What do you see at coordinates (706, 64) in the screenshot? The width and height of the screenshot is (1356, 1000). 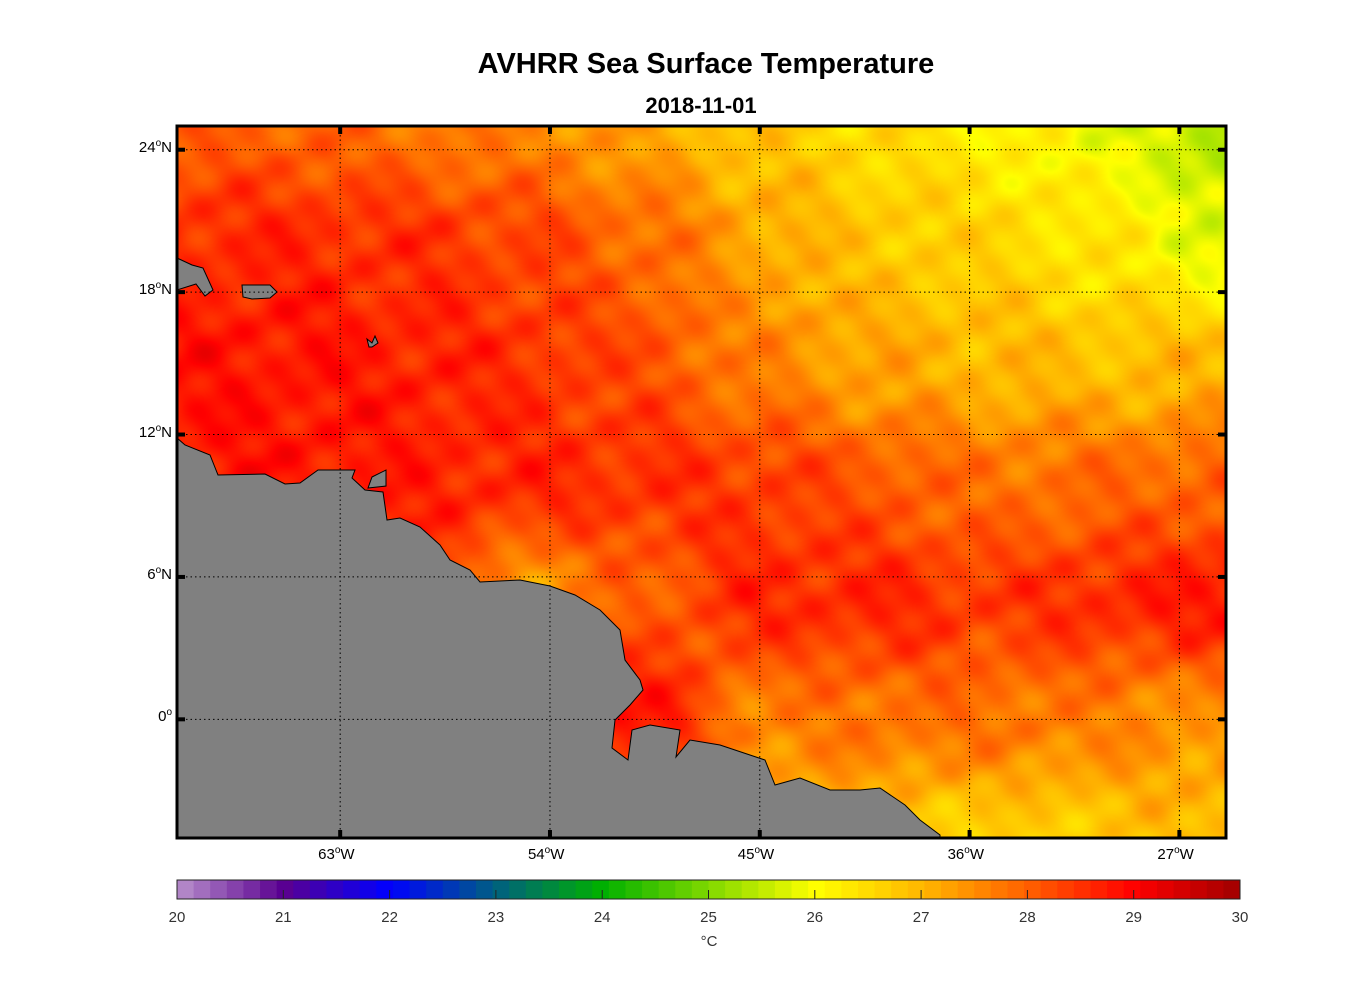 I see `chart-title: AVHRR Sea Surface Temperature` at bounding box center [706, 64].